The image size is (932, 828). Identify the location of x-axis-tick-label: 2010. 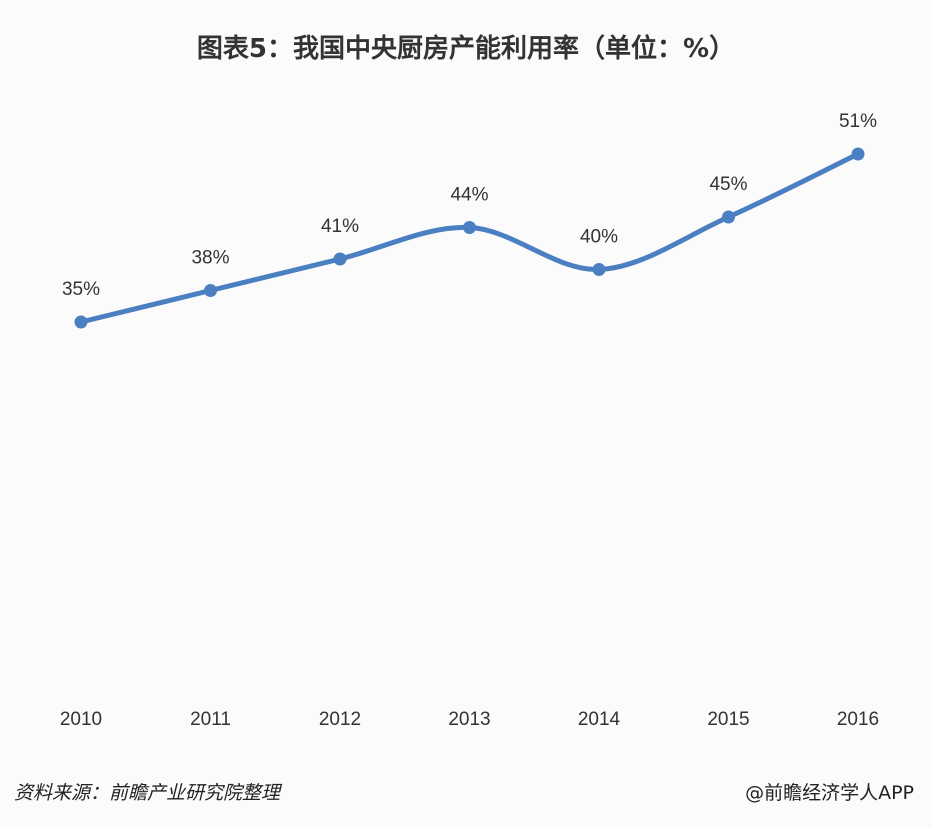
(81, 719).